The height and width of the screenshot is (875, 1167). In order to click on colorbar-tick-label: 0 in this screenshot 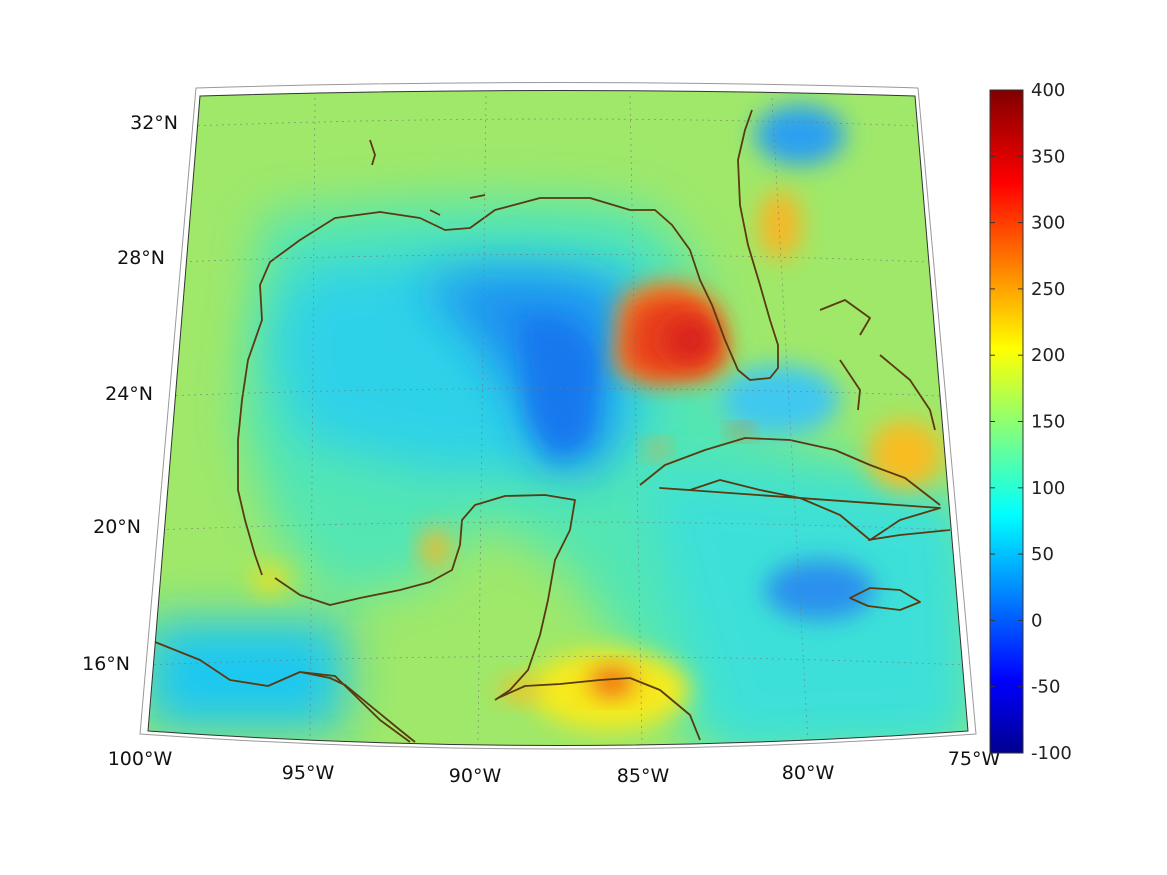, I will do `click(1036, 620)`.